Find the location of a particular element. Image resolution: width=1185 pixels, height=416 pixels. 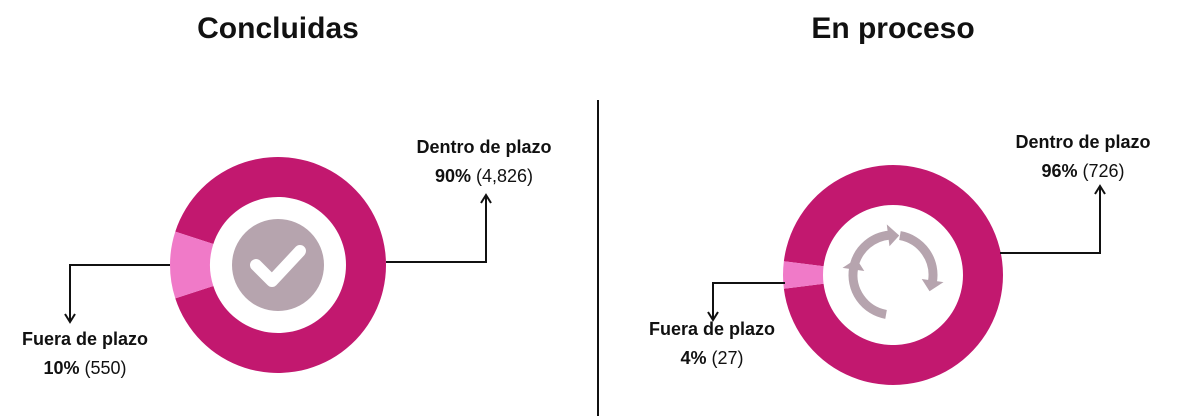

check-badge is located at coordinates (278, 265).